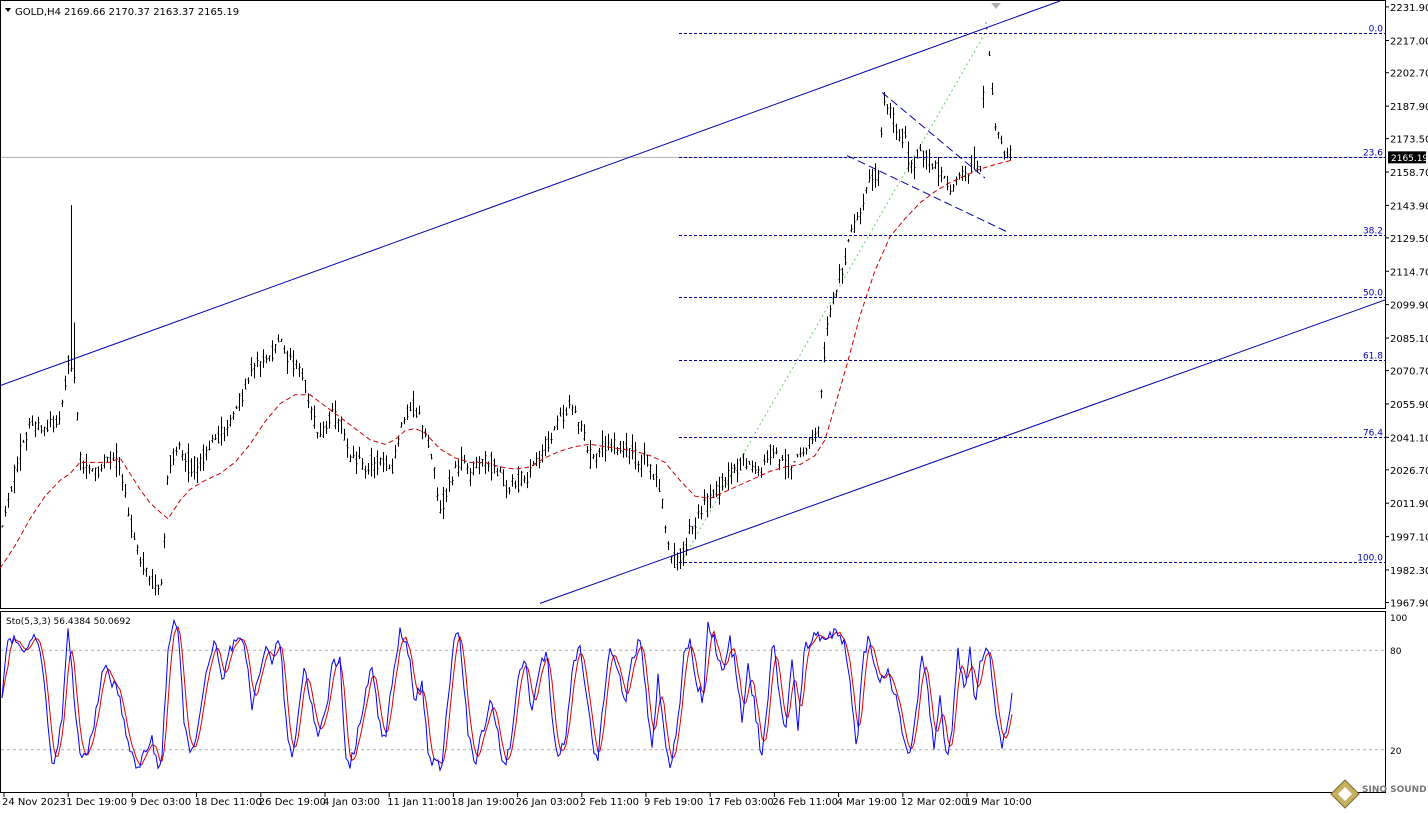 Image resolution: width=1428 pixels, height=813 pixels. What do you see at coordinates (68, 622) in the screenshot?
I see `stochastic-header: Sto(5,3,3) 56.4384 50.0692` at bounding box center [68, 622].